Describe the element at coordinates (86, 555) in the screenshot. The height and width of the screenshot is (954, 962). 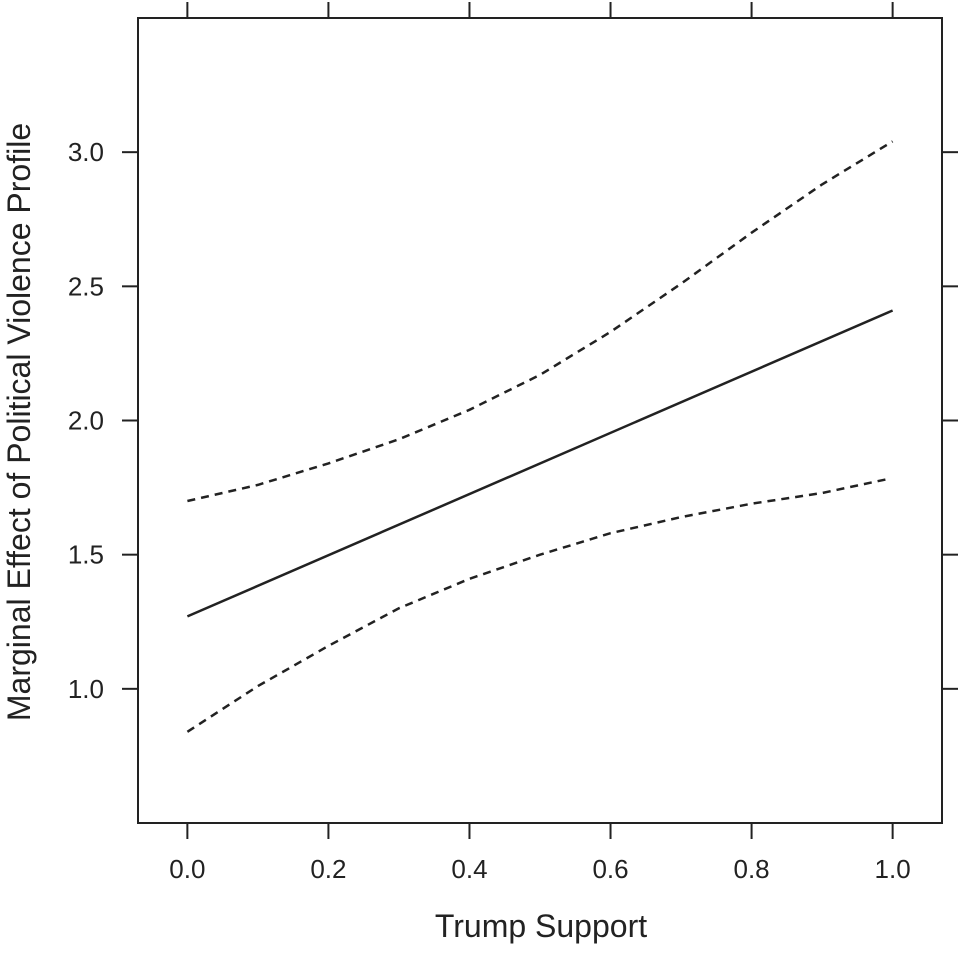
I see `y-tick-label: 1.5` at that location.